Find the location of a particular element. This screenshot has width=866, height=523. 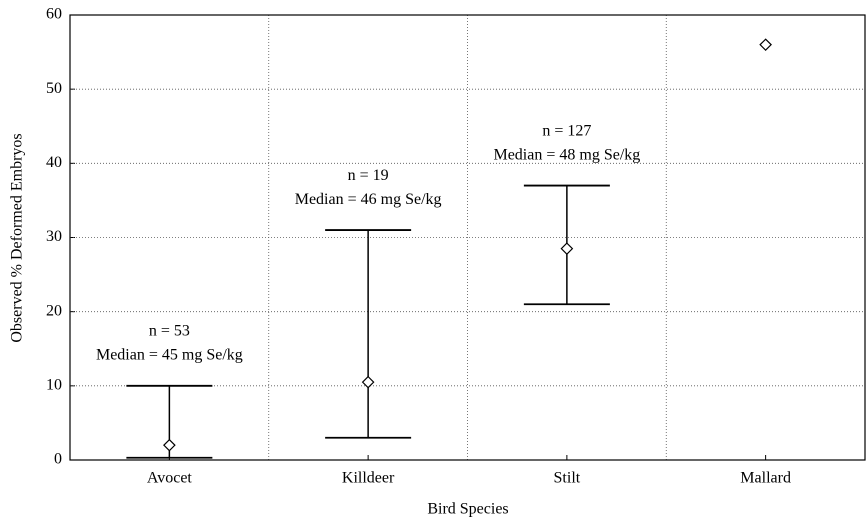

x-tick-label: Avocet is located at coordinates (170, 478).